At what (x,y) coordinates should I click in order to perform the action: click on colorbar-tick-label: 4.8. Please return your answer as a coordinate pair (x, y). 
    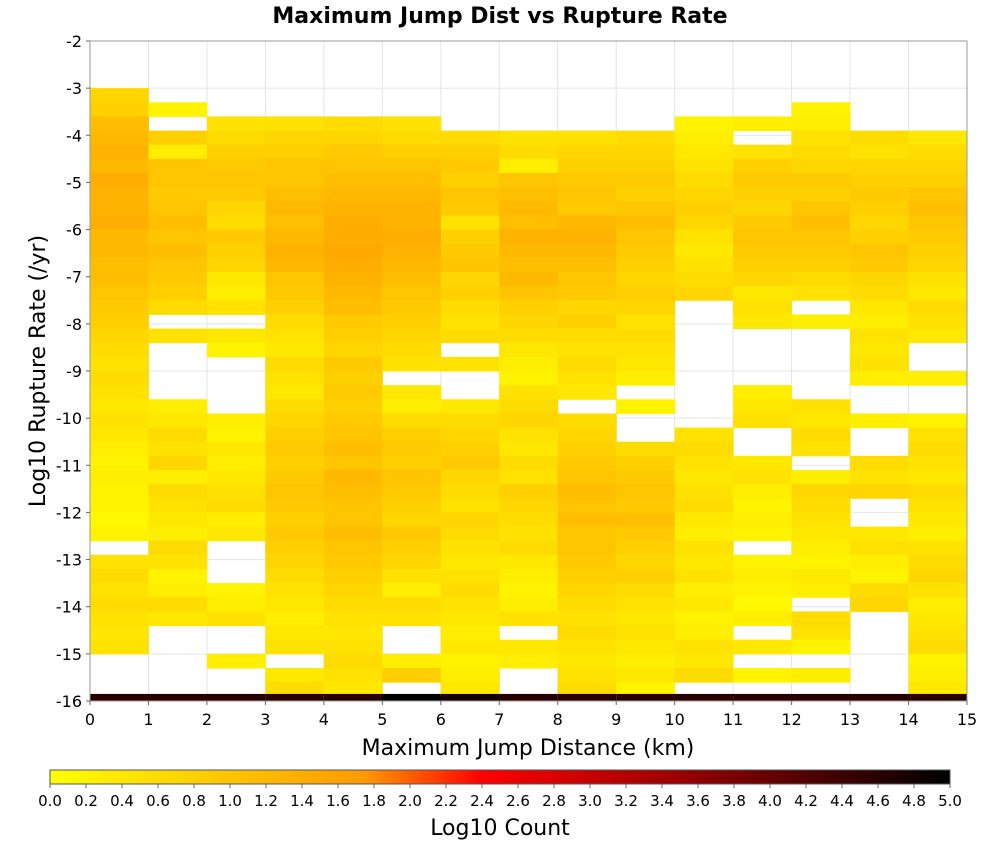
    Looking at the image, I should click on (914, 801).